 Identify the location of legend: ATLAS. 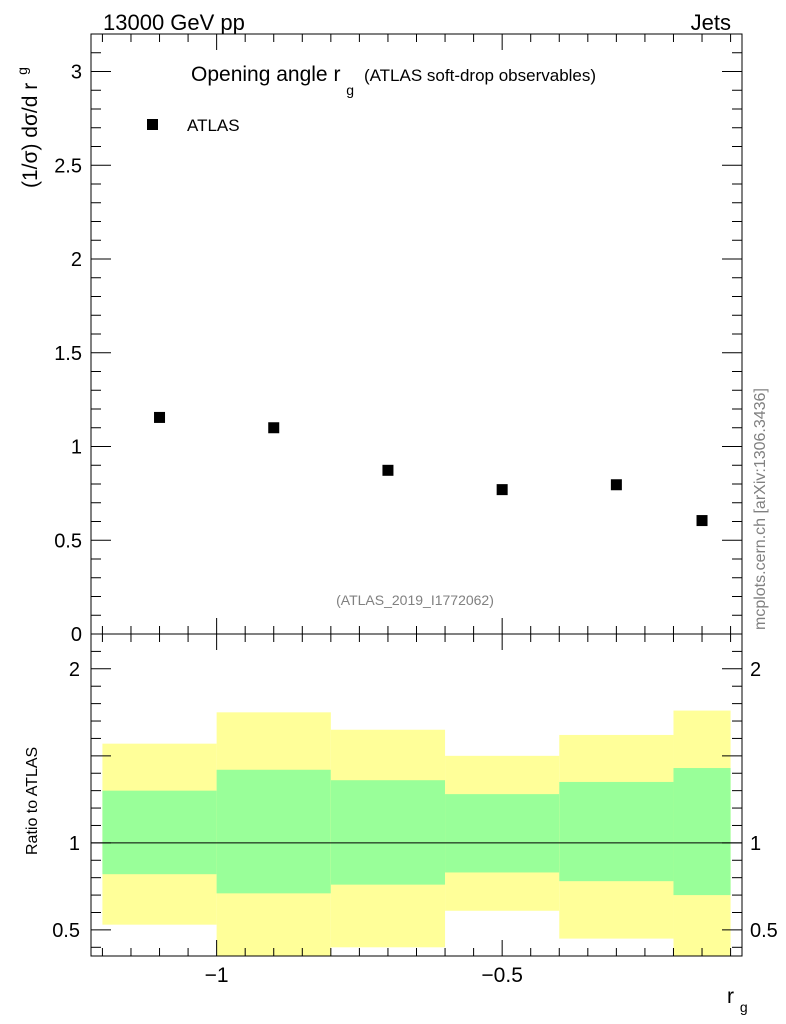
(193, 125).